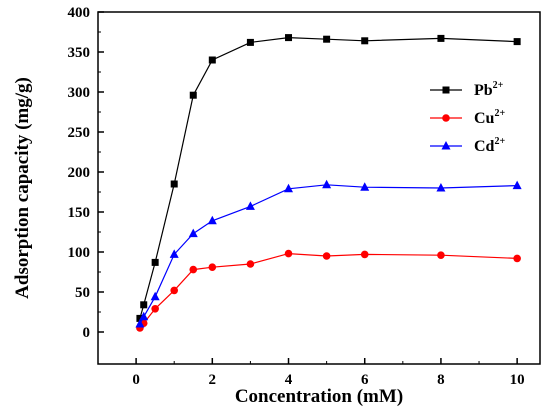 The width and height of the screenshot is (550, 412). Describe the element at coordinates (82, 293) in the screenshot. I see `y-tick-label: 50` at that location.